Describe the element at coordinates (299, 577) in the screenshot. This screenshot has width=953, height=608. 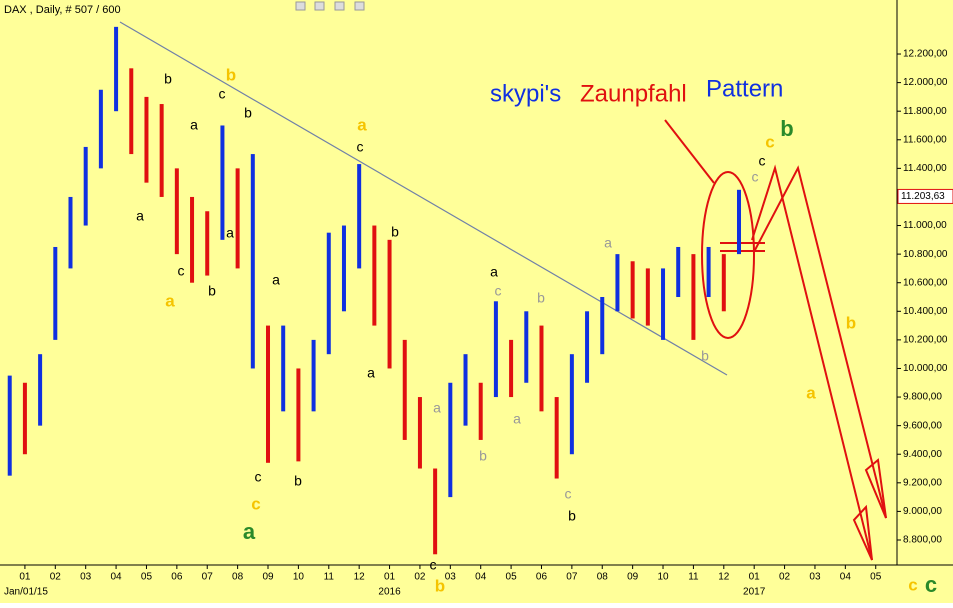
I see `x-tick-label: 10` at that location.